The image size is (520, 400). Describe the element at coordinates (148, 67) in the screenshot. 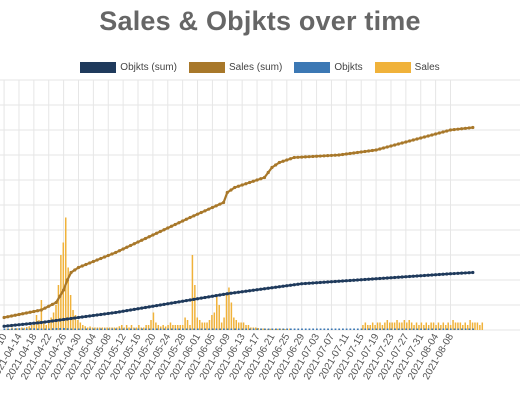

I see `legend-label-objkts-sum: Objkts (sum)` at that location.